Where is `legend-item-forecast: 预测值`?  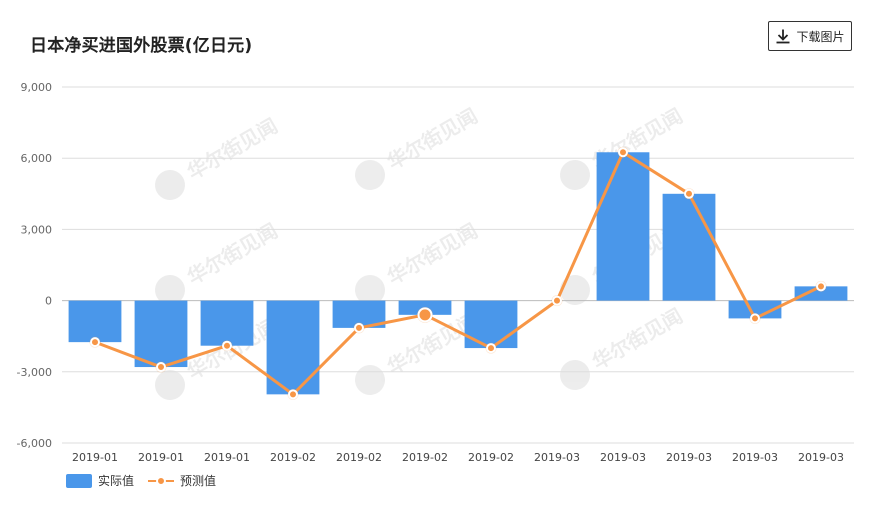
legend-item-forecast: 预测值 is located at coordinates (182, 480).